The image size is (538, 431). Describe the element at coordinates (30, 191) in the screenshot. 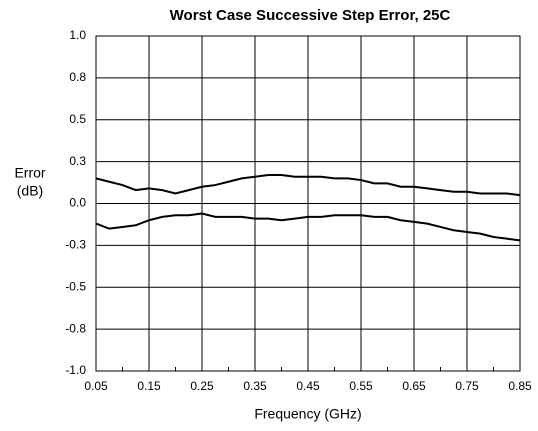

I see `y-axis-label: (dB)` at that location.